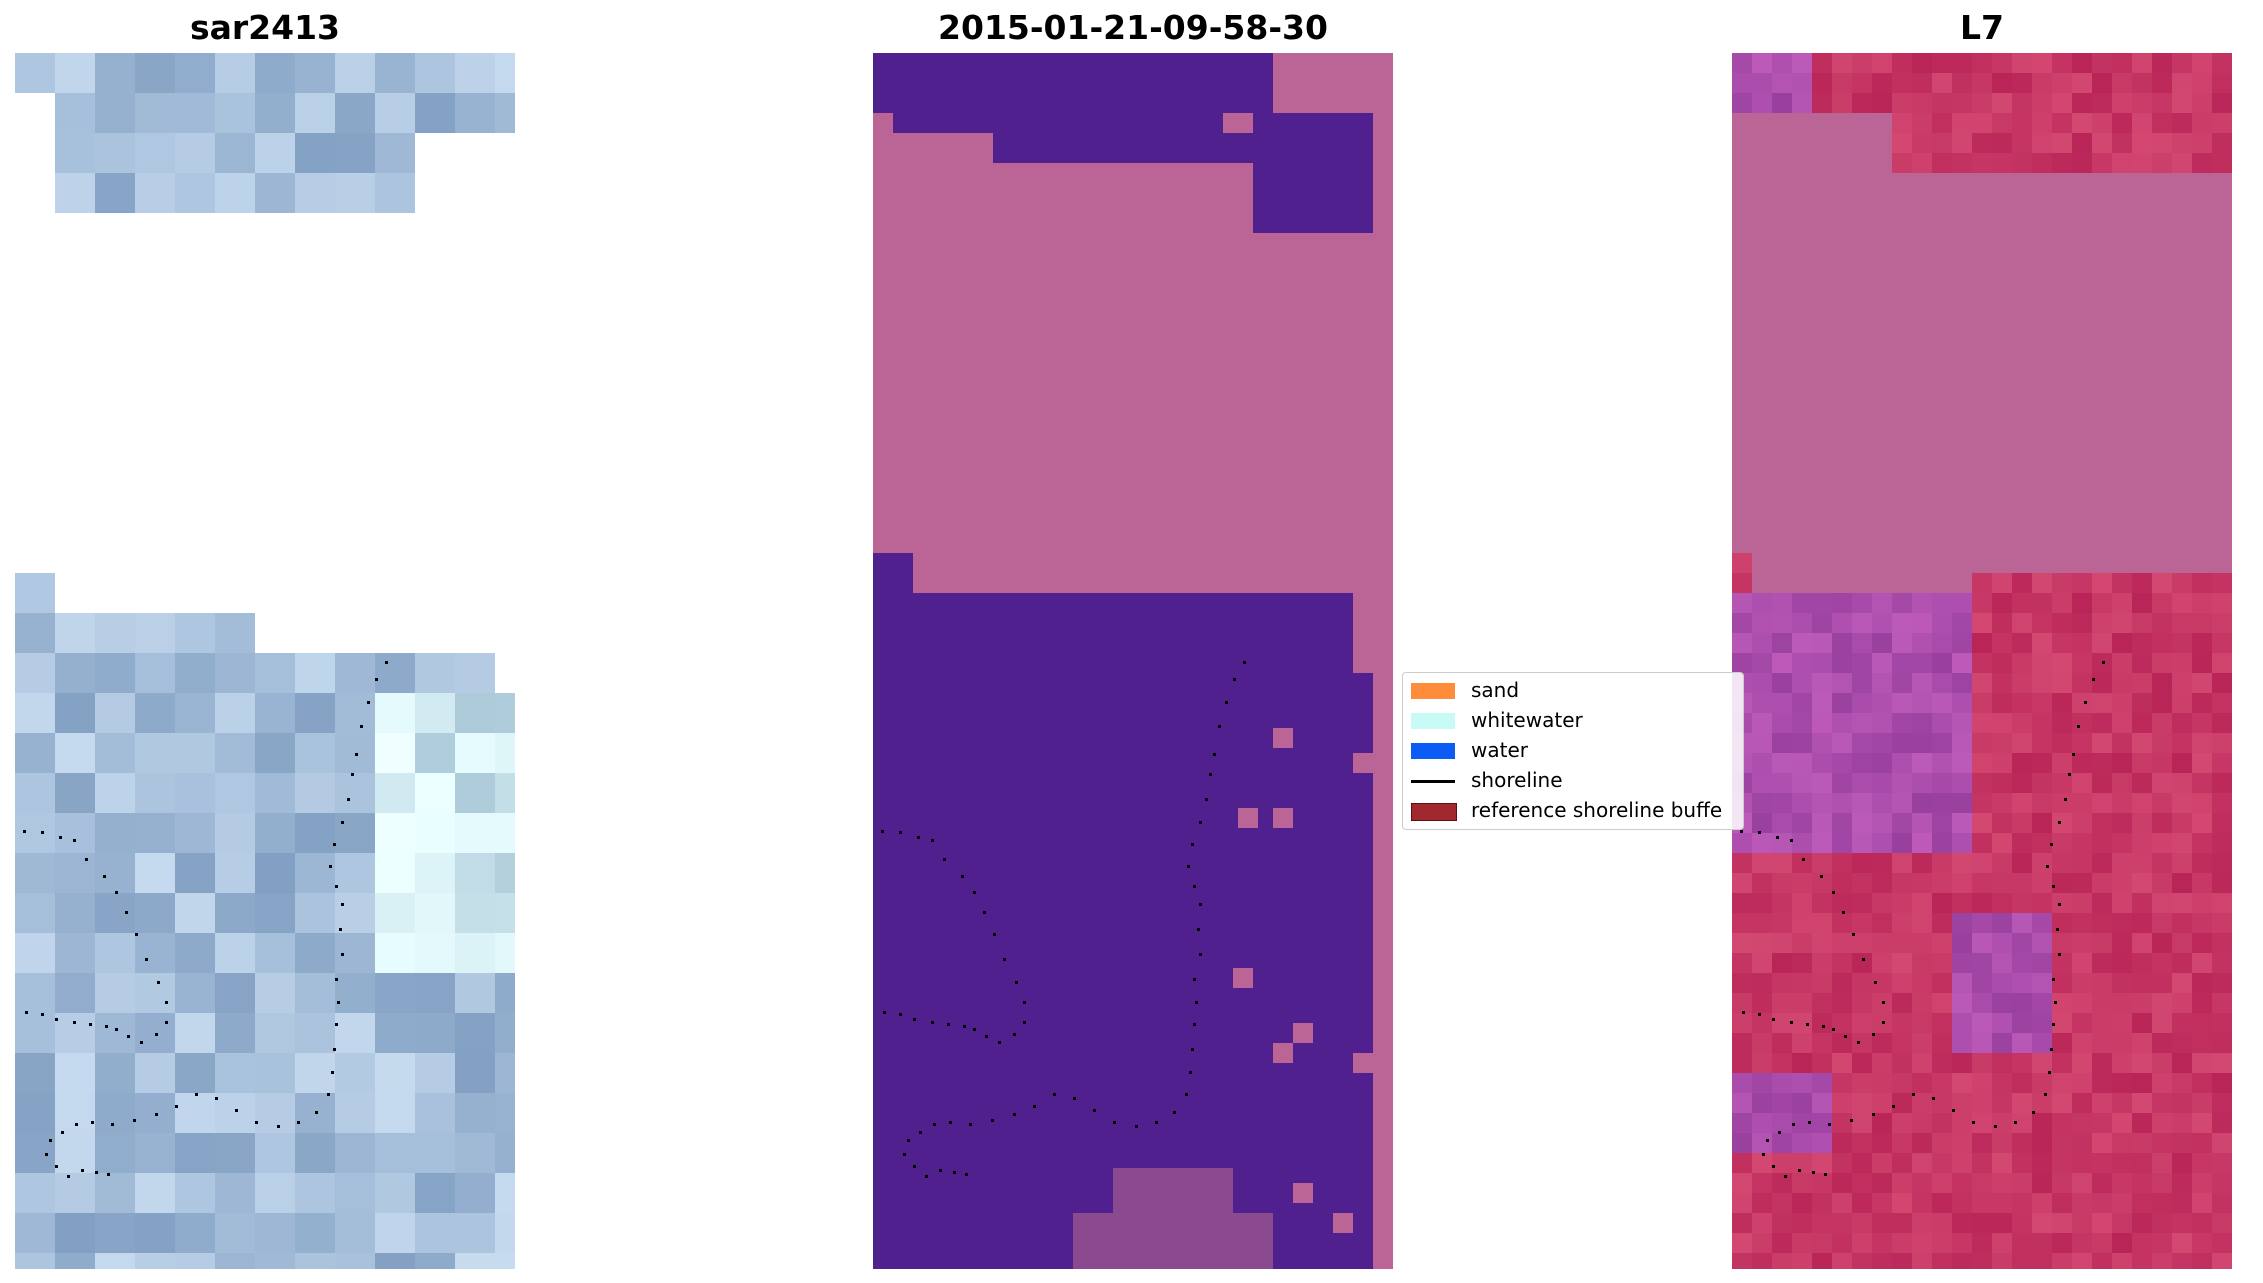 The height and width of the screenshot is (1283, 2263). I want to click on panel-title-rgb: sar2413, so click(265, 27).